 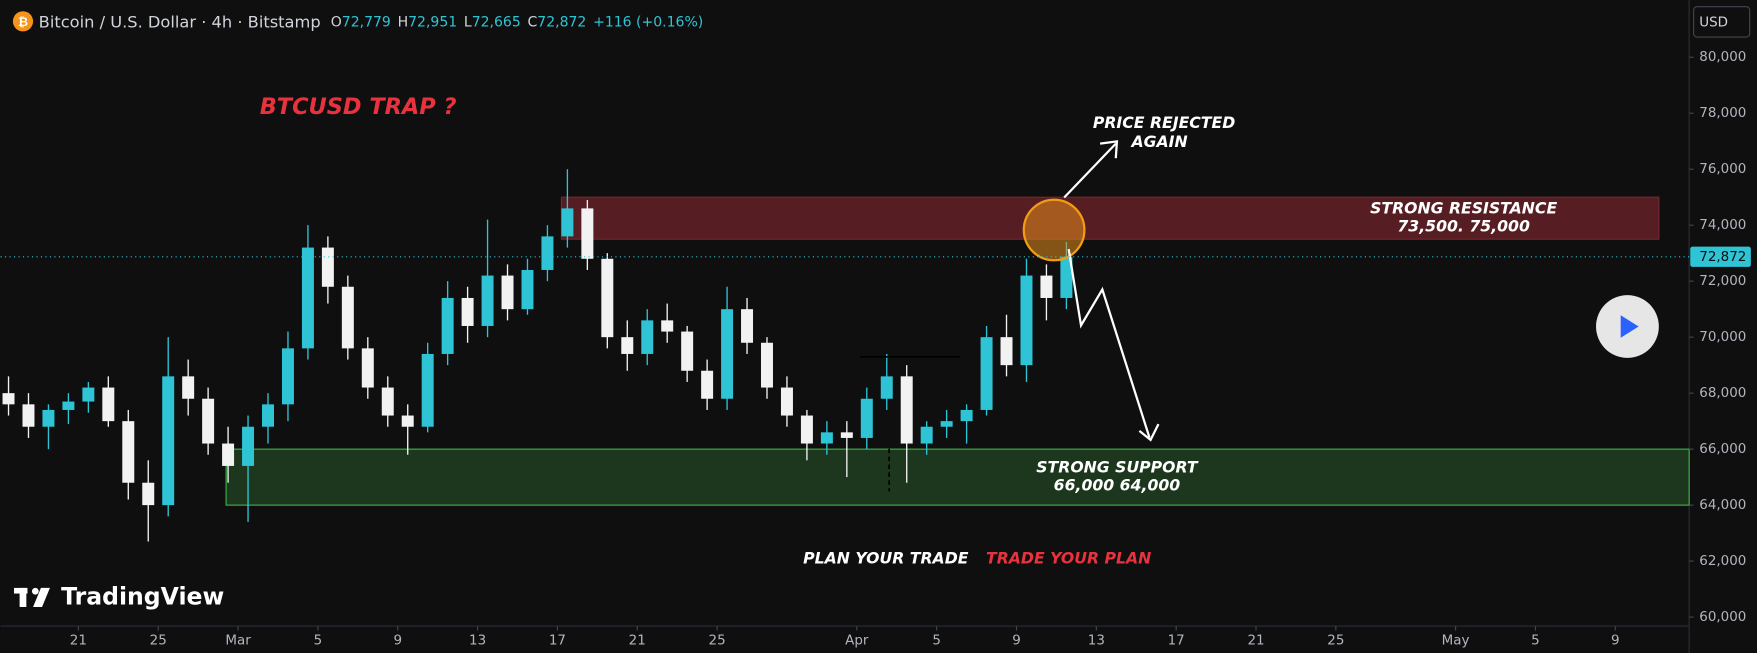 I want to click on o-label: O, so click(x=336, y=22).